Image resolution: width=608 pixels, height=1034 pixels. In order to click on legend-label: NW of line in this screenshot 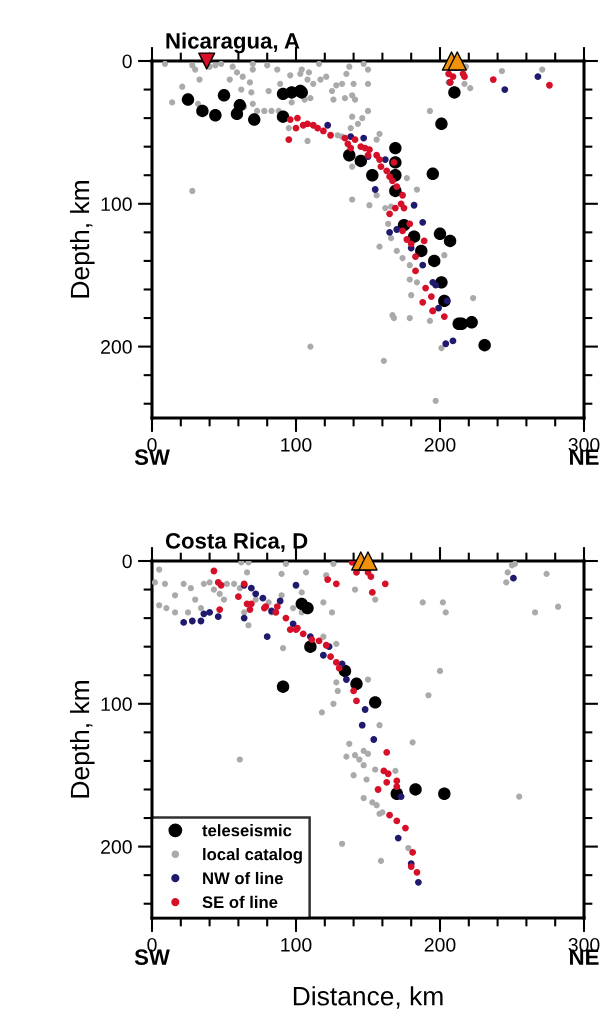, I will do `click(243, 878)`.